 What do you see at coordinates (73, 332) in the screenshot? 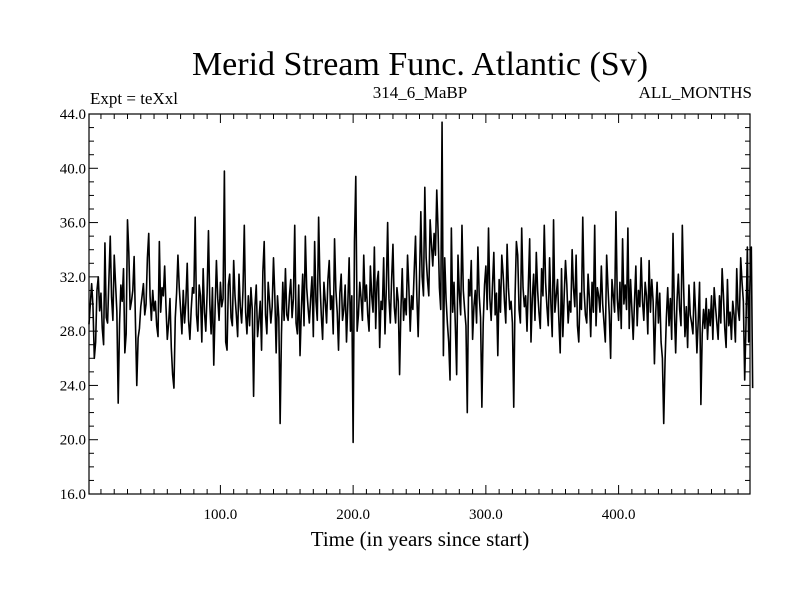
I see `y-tick-label: 28.0` at bounding box center [73, 332].